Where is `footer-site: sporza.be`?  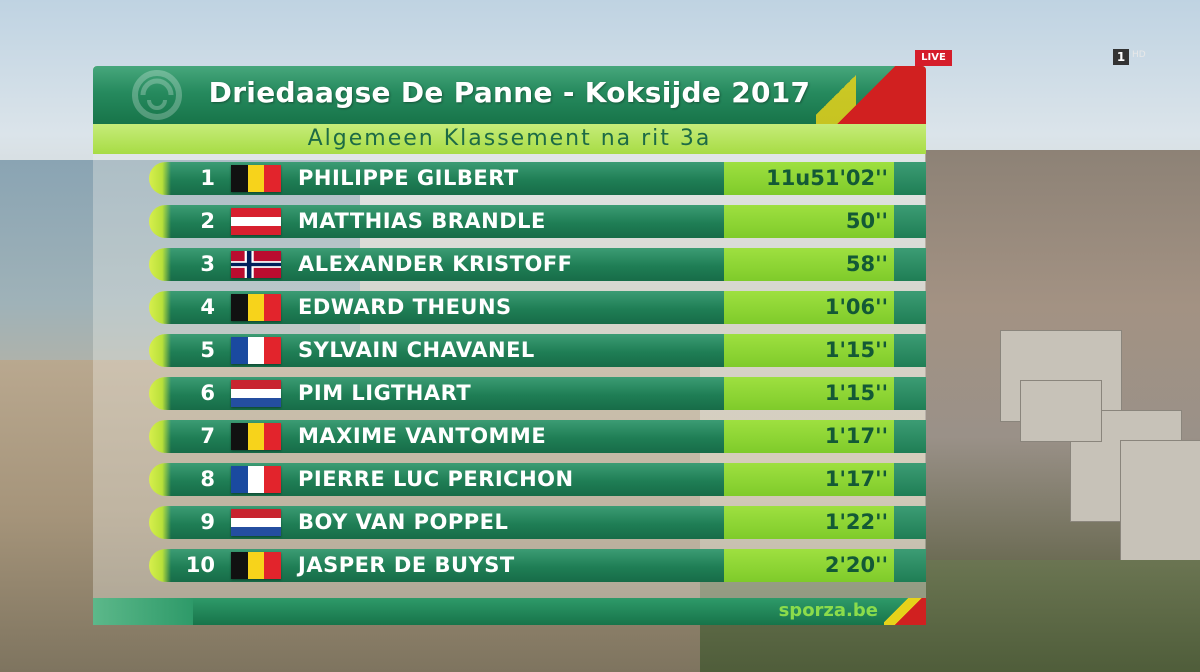 footer-site: sporza.be is located at coordinates (828, 610).